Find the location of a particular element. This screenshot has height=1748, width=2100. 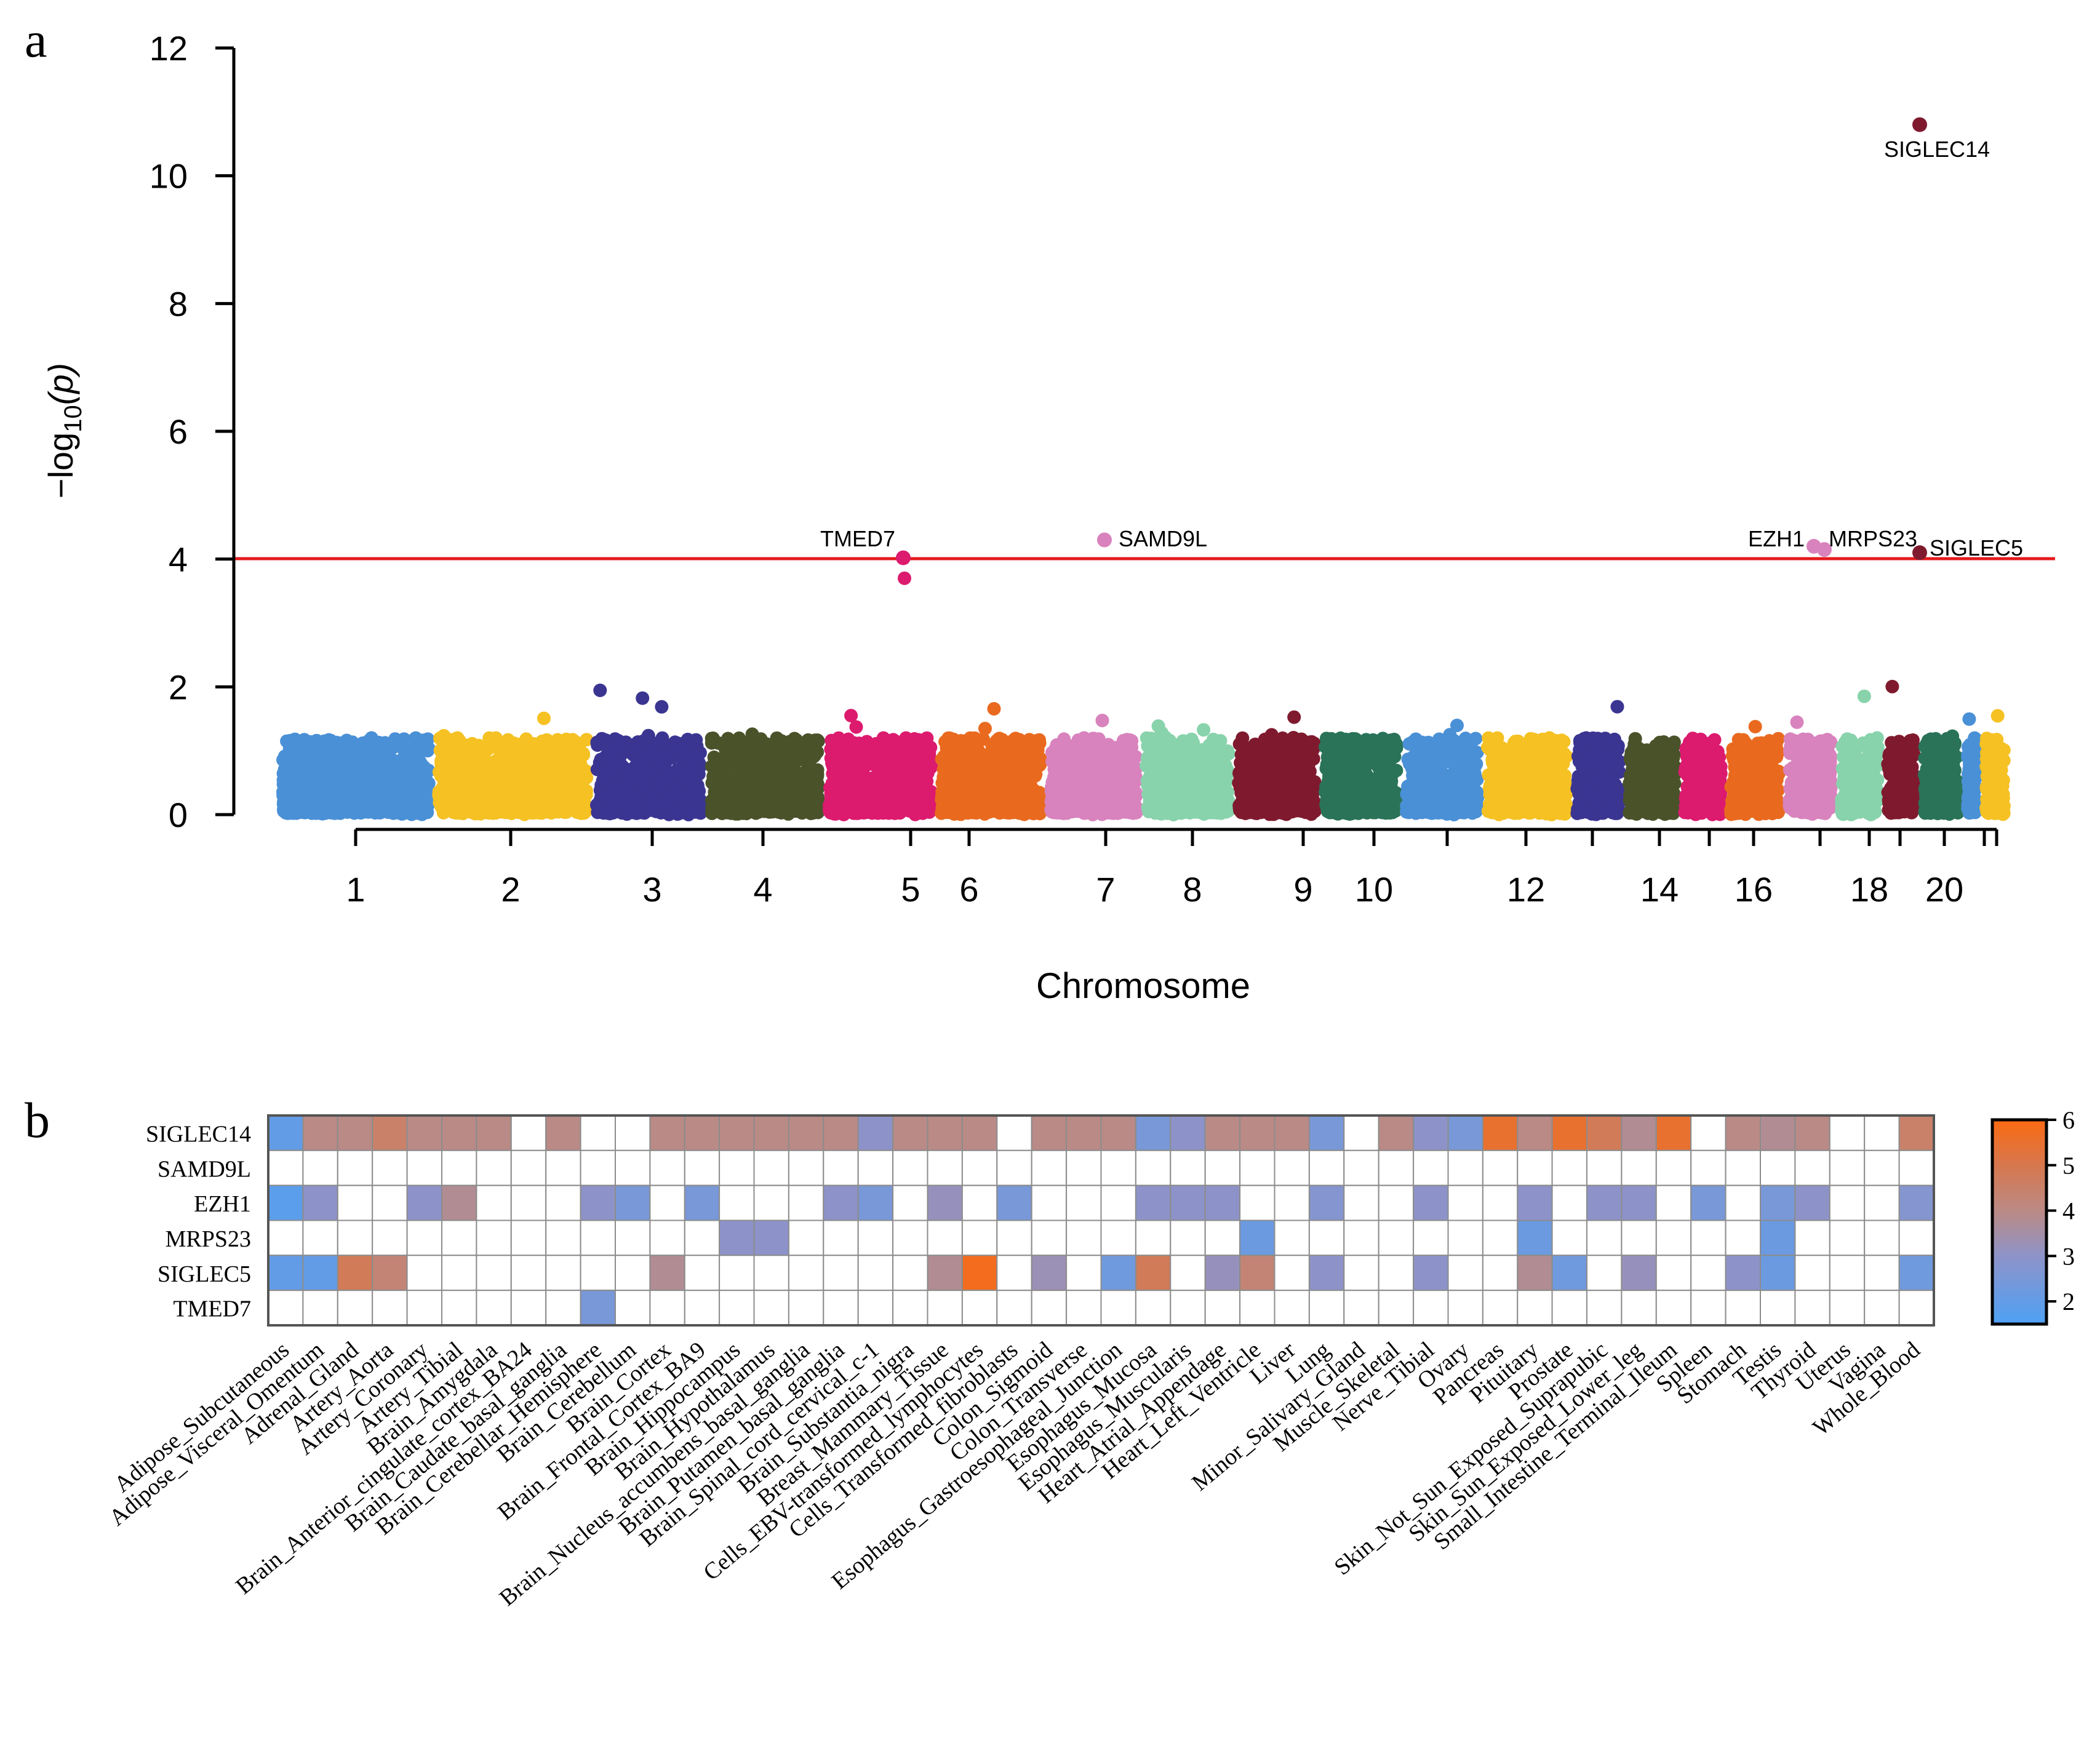

chromosome-3-points is located at coordinates (649, 752).